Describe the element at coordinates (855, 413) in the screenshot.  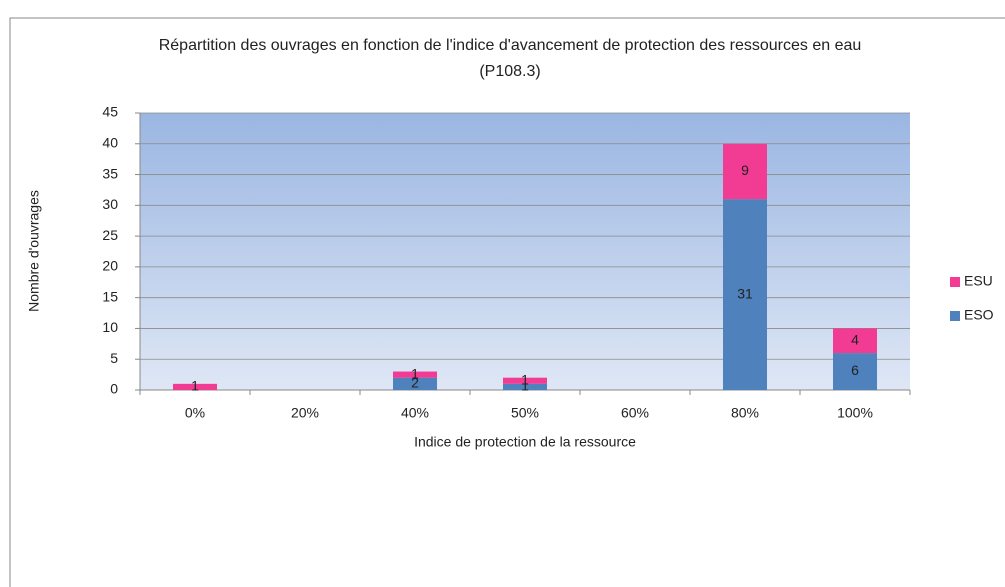
I see `x-tick-label: 100%` at that location.